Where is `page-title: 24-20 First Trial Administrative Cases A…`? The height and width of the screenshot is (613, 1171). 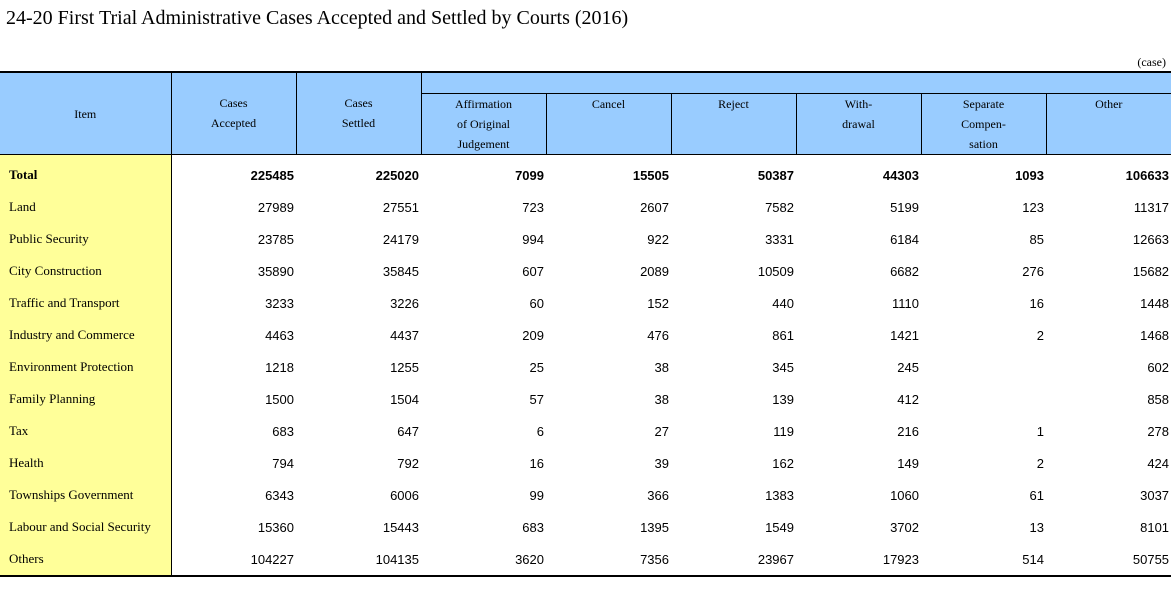 page-title: 24-20 First Trial Administrative Cases A… is located at coordinates (317, 18).